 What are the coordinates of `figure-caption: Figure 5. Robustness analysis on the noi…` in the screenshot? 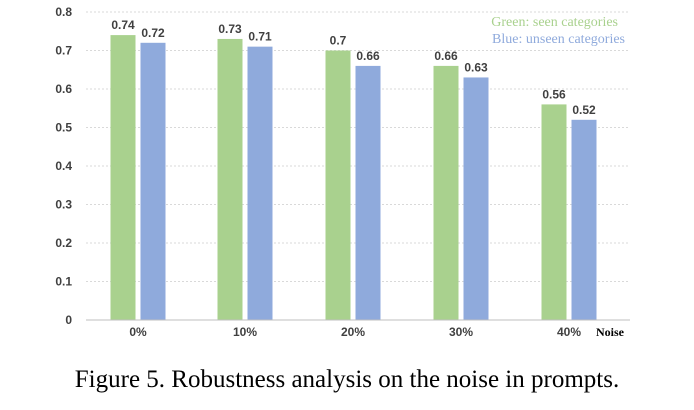 It's located at (347, 379).